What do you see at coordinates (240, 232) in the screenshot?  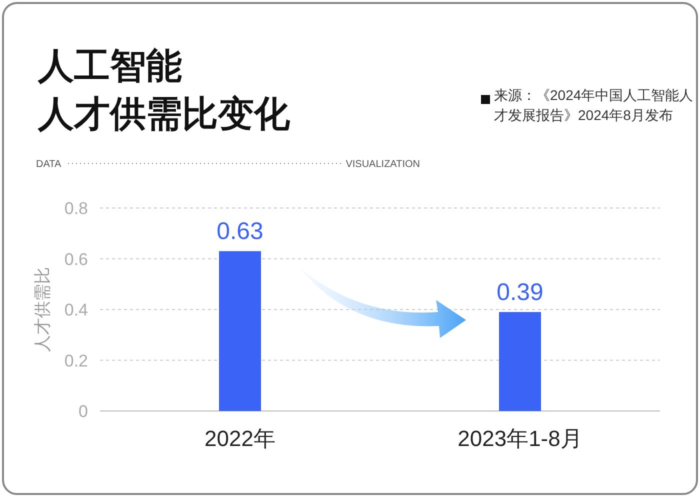 I see `data-label: 0.63` at bounding box center [240, 232].